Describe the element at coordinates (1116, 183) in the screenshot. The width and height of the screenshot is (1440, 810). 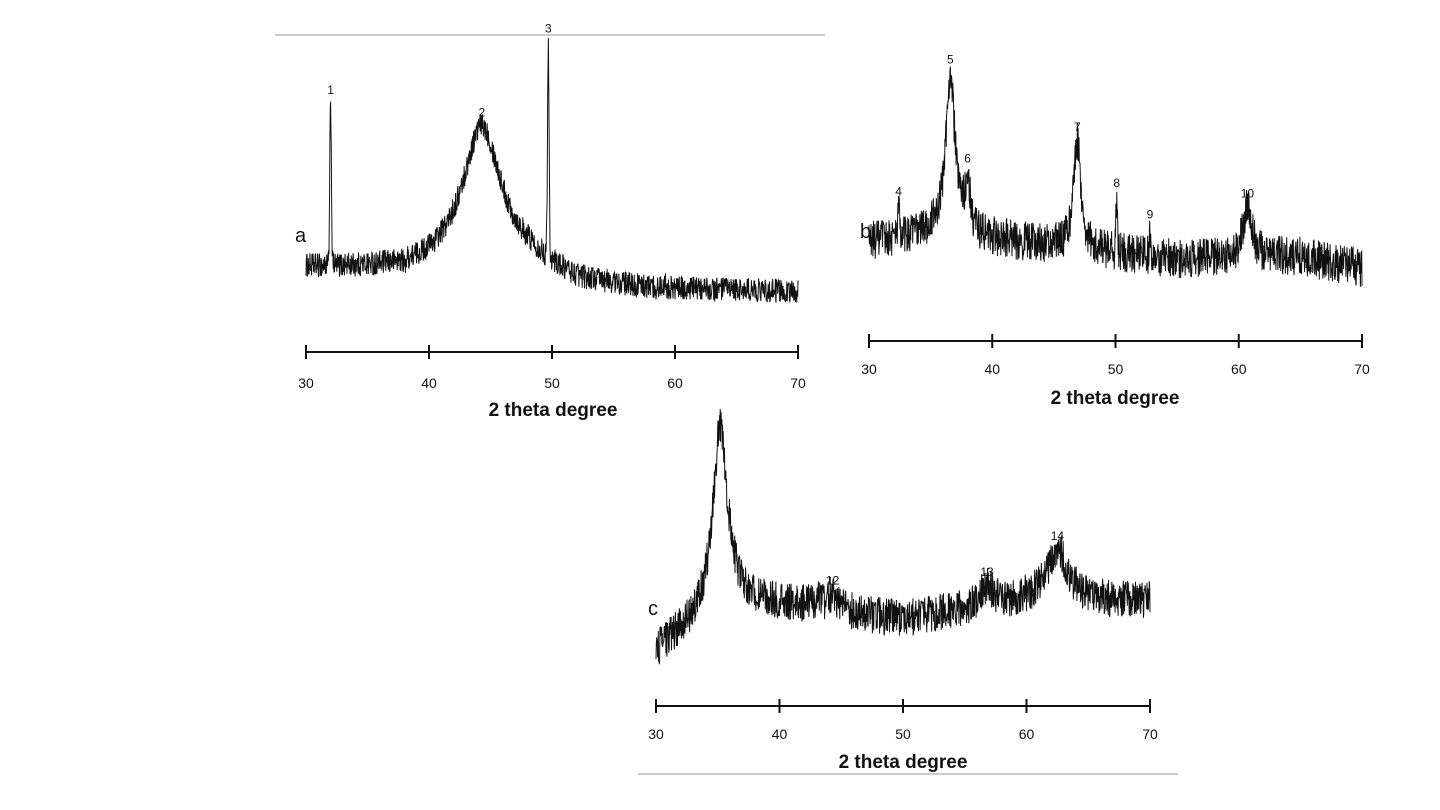
I see `peak-label-8: 8` at that location.